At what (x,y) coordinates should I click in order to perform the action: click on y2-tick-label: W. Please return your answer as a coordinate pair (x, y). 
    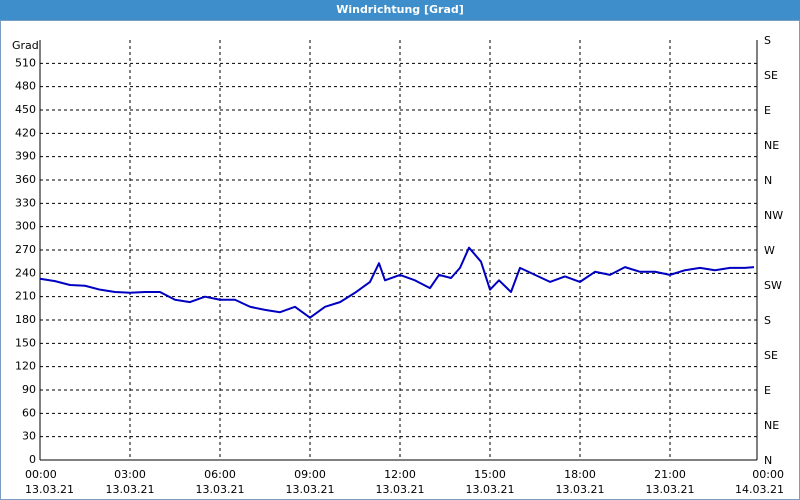
    Looking at the image, I should click on (769, 250).